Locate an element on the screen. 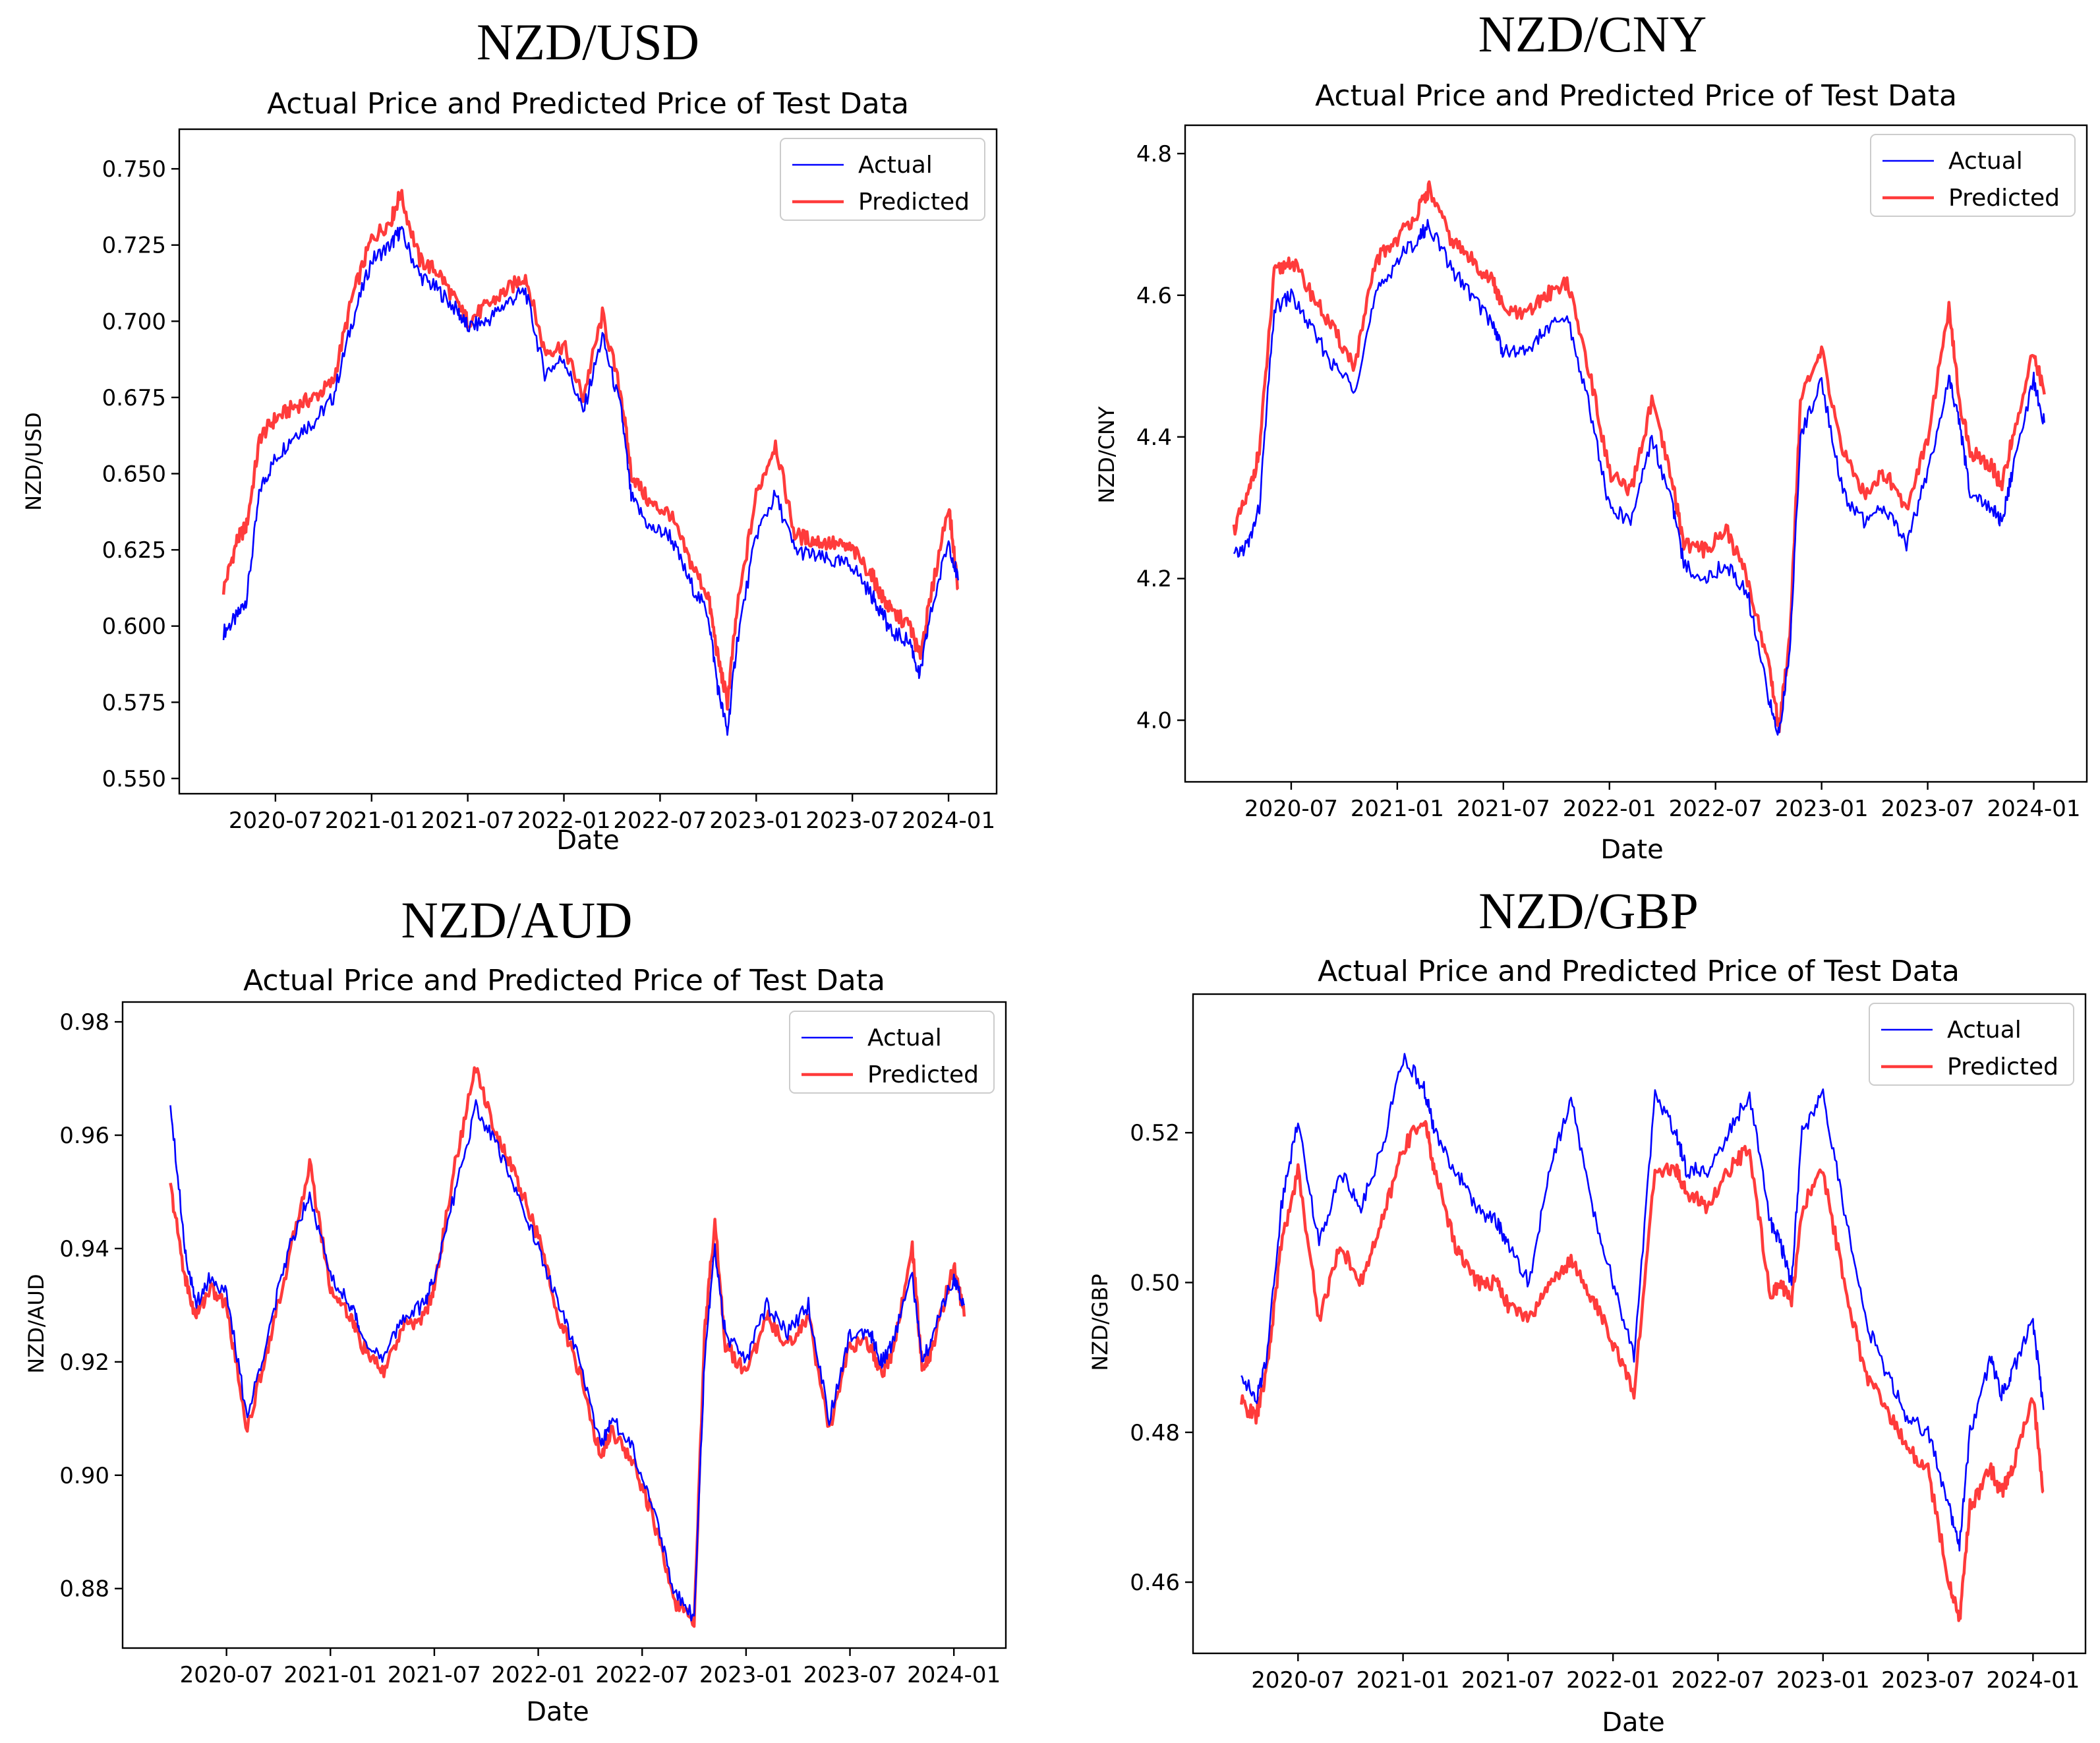 This screenshot has height=1743, width=2100. y-tick-label: 0.52 is located at coordinates (1155, 1133).